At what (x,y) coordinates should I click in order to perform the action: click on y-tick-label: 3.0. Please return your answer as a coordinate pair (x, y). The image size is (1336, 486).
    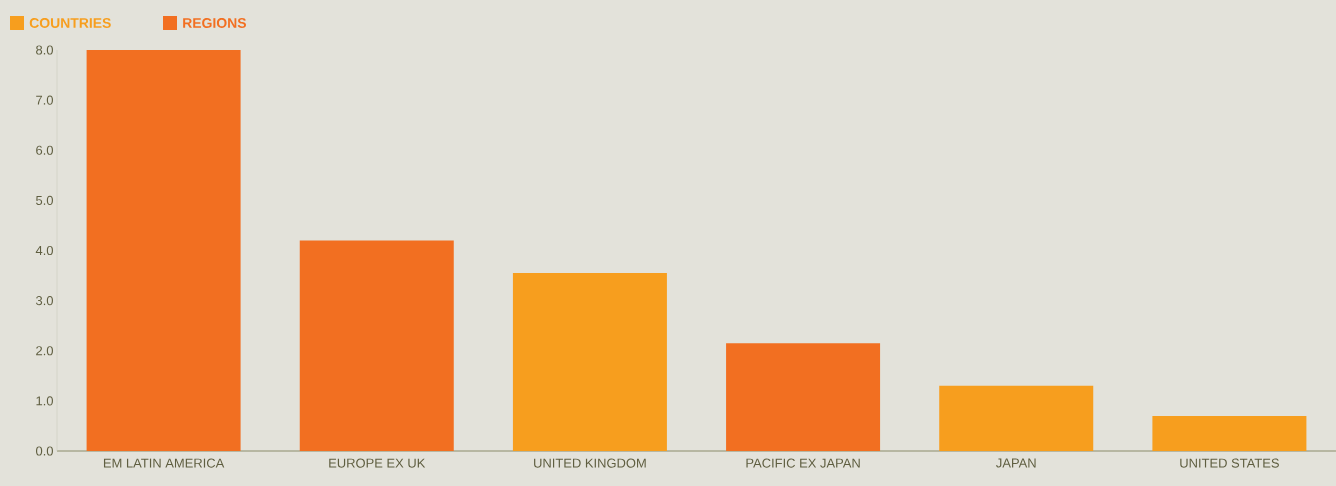
    Looking at the image, I should click on (44, 301).